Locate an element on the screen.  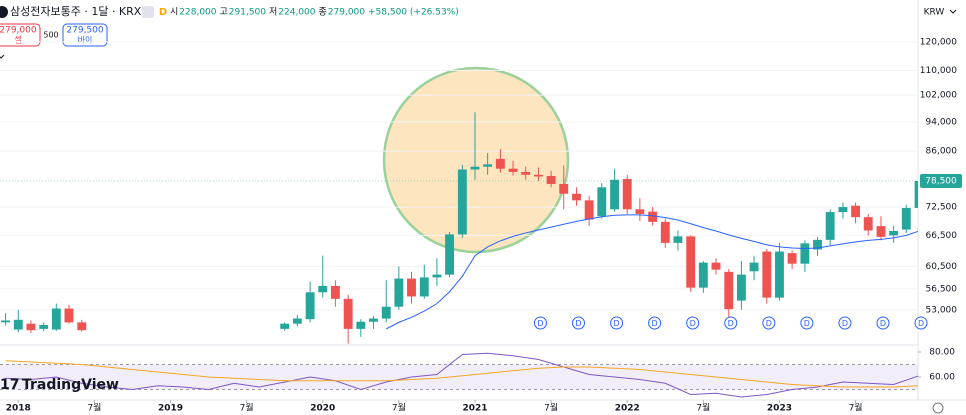
indicator-line is located at coordinates (461, 375).